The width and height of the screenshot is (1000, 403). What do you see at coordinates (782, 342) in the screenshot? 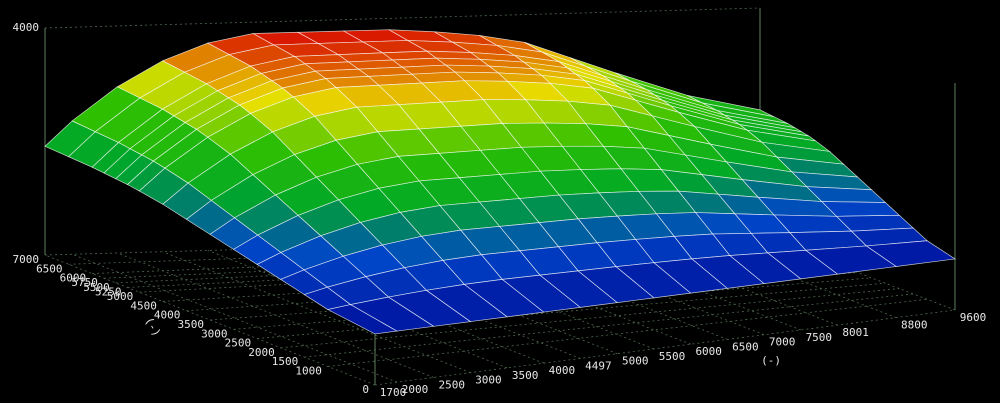
I see `x-tick-label: 7000` at bounding box center [782, 342].